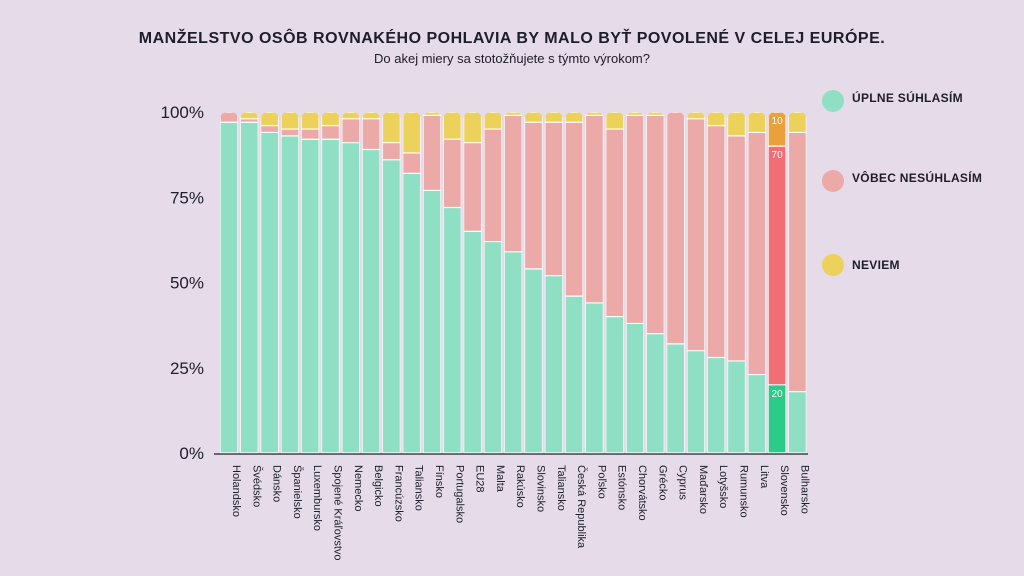  What do you see at coordinates (833, 181) in the screenshot?
I see `legend-swatch-disagree` at bounding box center [833, 181].